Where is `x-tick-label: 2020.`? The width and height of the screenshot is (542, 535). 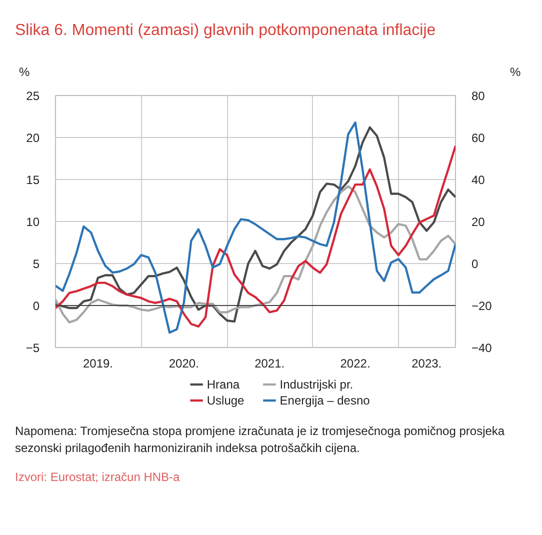 x-tick-label: 2020. is located at coordinates (183, 363).